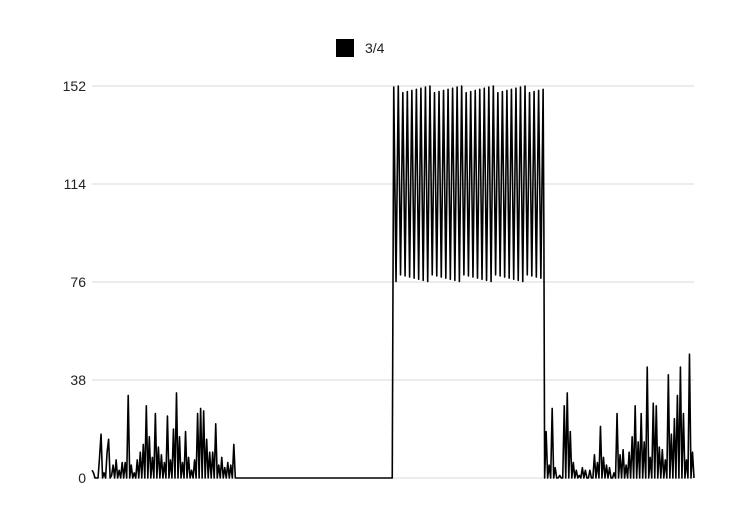 The height and width of the screenshot is (510, 731). Describe the element at coordinates (78, 380) in the screenshot. I see `y-tick-label: 38` at that location.